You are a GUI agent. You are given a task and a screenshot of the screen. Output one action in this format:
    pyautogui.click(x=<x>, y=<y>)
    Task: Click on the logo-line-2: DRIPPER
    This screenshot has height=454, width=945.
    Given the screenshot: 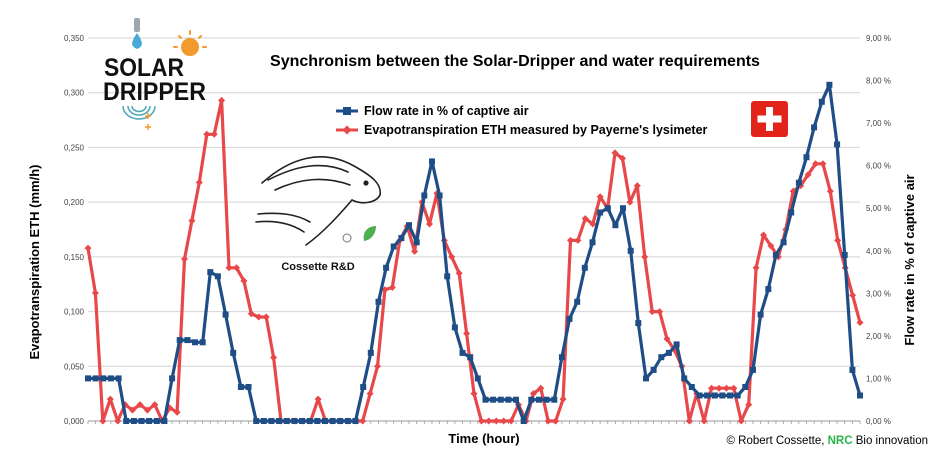 What is the action you would take?
    pyautogui.click(x=154, y=92)
    